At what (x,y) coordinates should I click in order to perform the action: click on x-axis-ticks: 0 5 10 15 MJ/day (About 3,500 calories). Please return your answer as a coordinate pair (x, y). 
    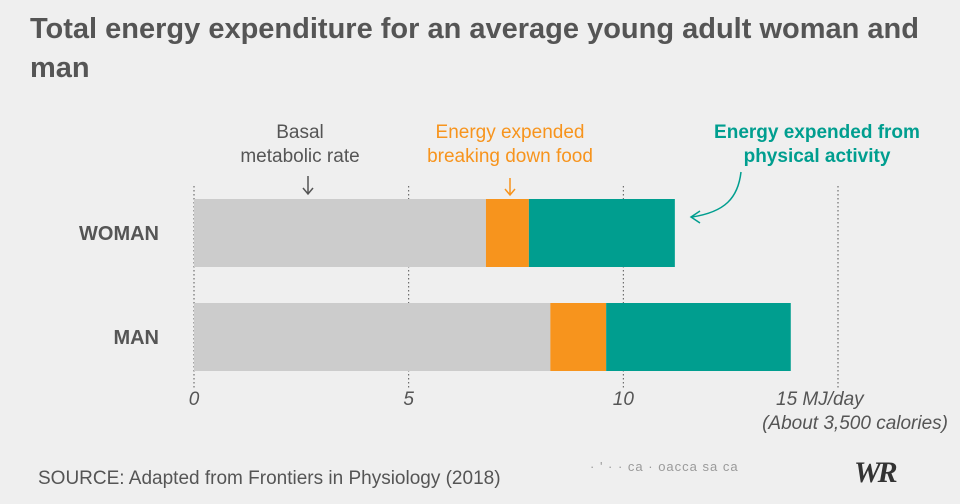
    Looking at the image, I should click on (568, 411).